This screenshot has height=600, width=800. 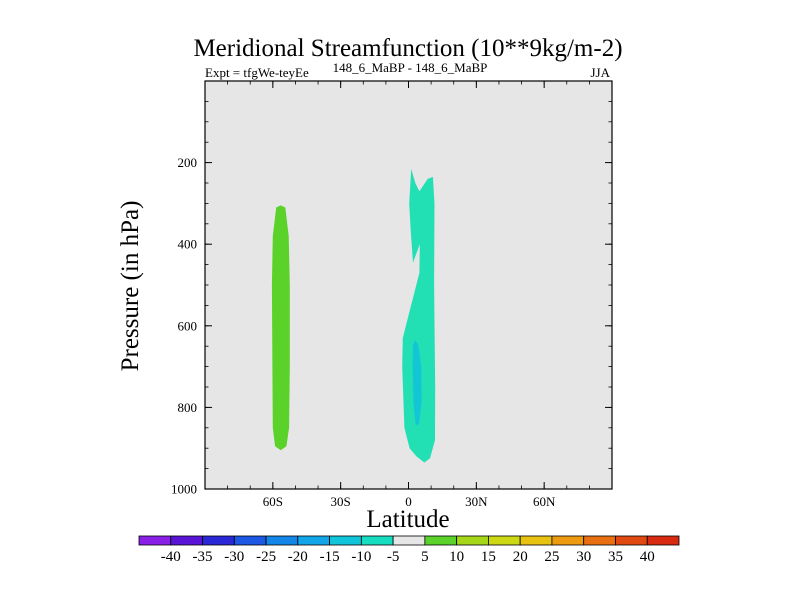 I want to click on colorbar-level-label: 40, so click(x=647, y=557).